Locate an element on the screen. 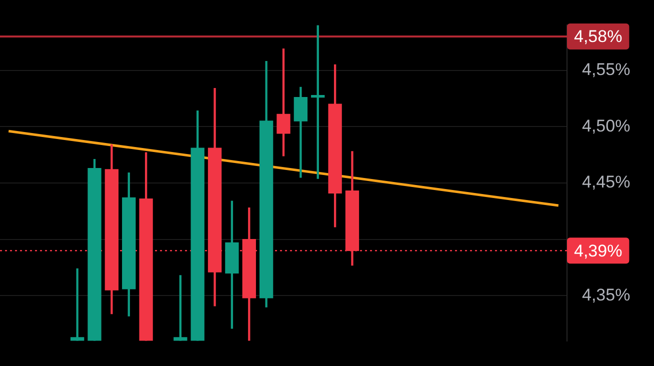 The image size is (654, 366). ref-line-label: 4,39% is located at coordinates (598, 250).